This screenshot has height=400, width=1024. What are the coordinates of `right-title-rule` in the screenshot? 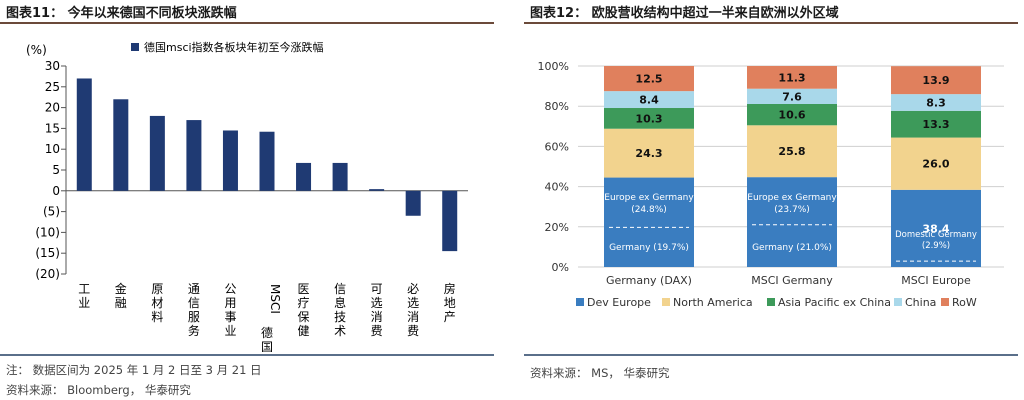 It's located at (771, 23).